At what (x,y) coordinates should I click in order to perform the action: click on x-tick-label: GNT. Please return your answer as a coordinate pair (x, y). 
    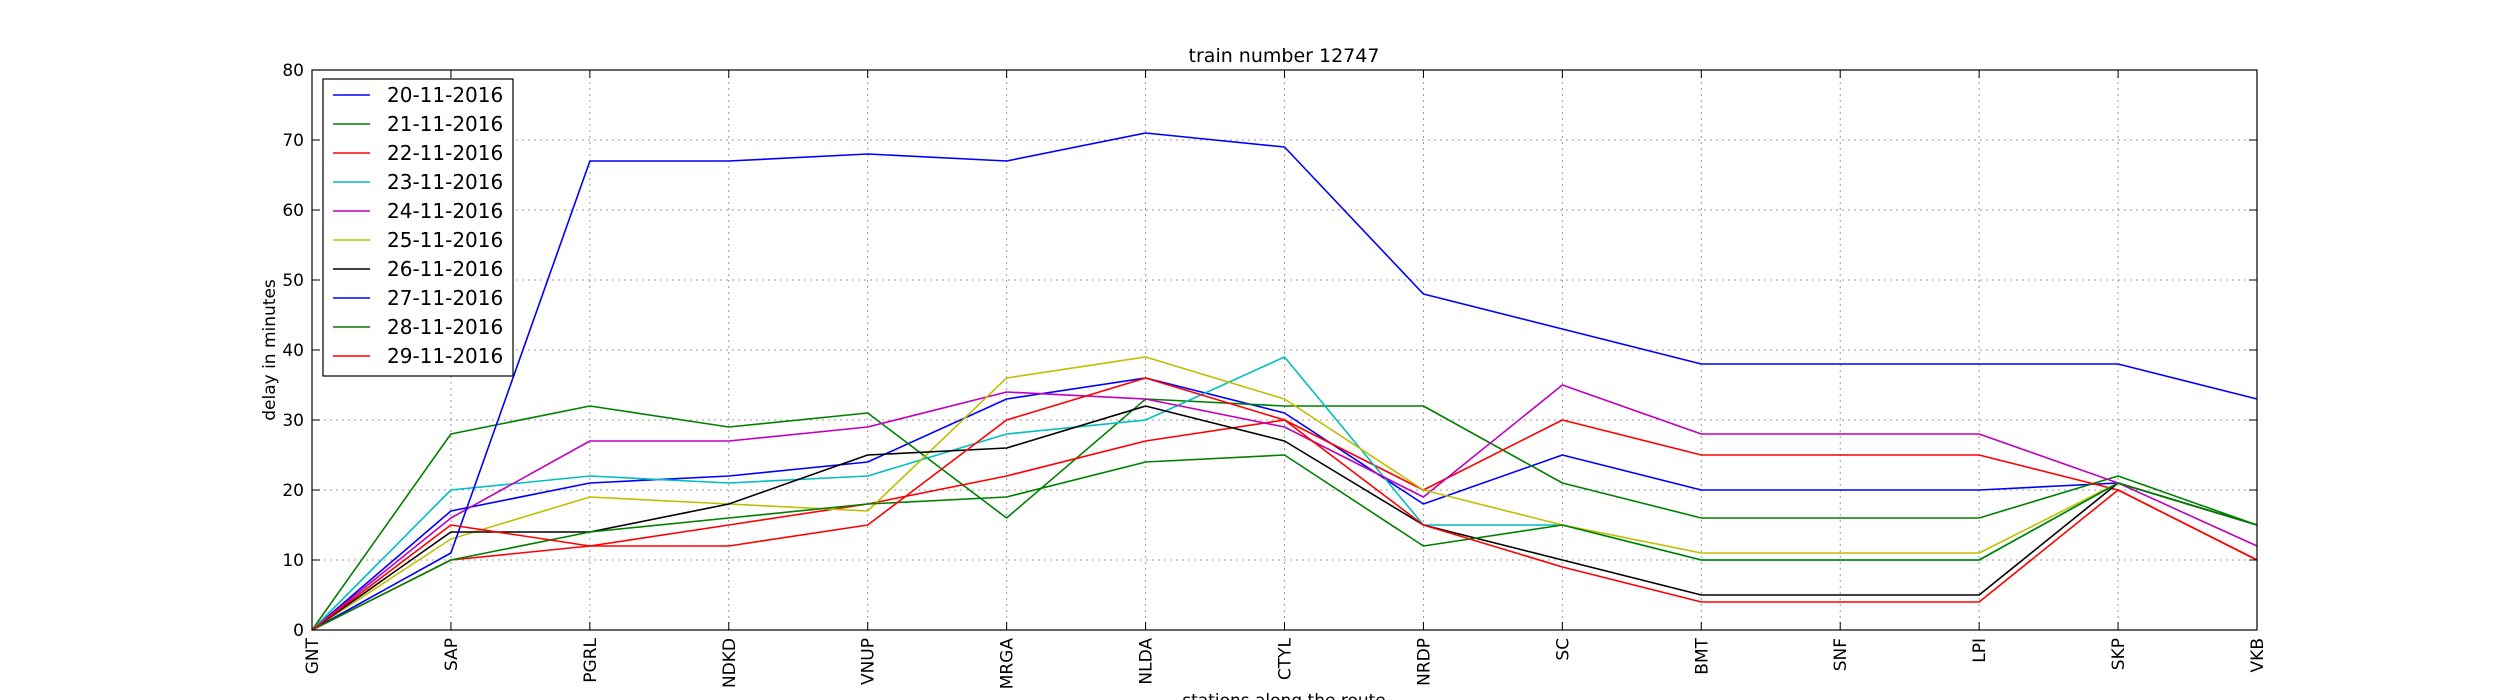
    Looking at the image, I should click on (313, 655).